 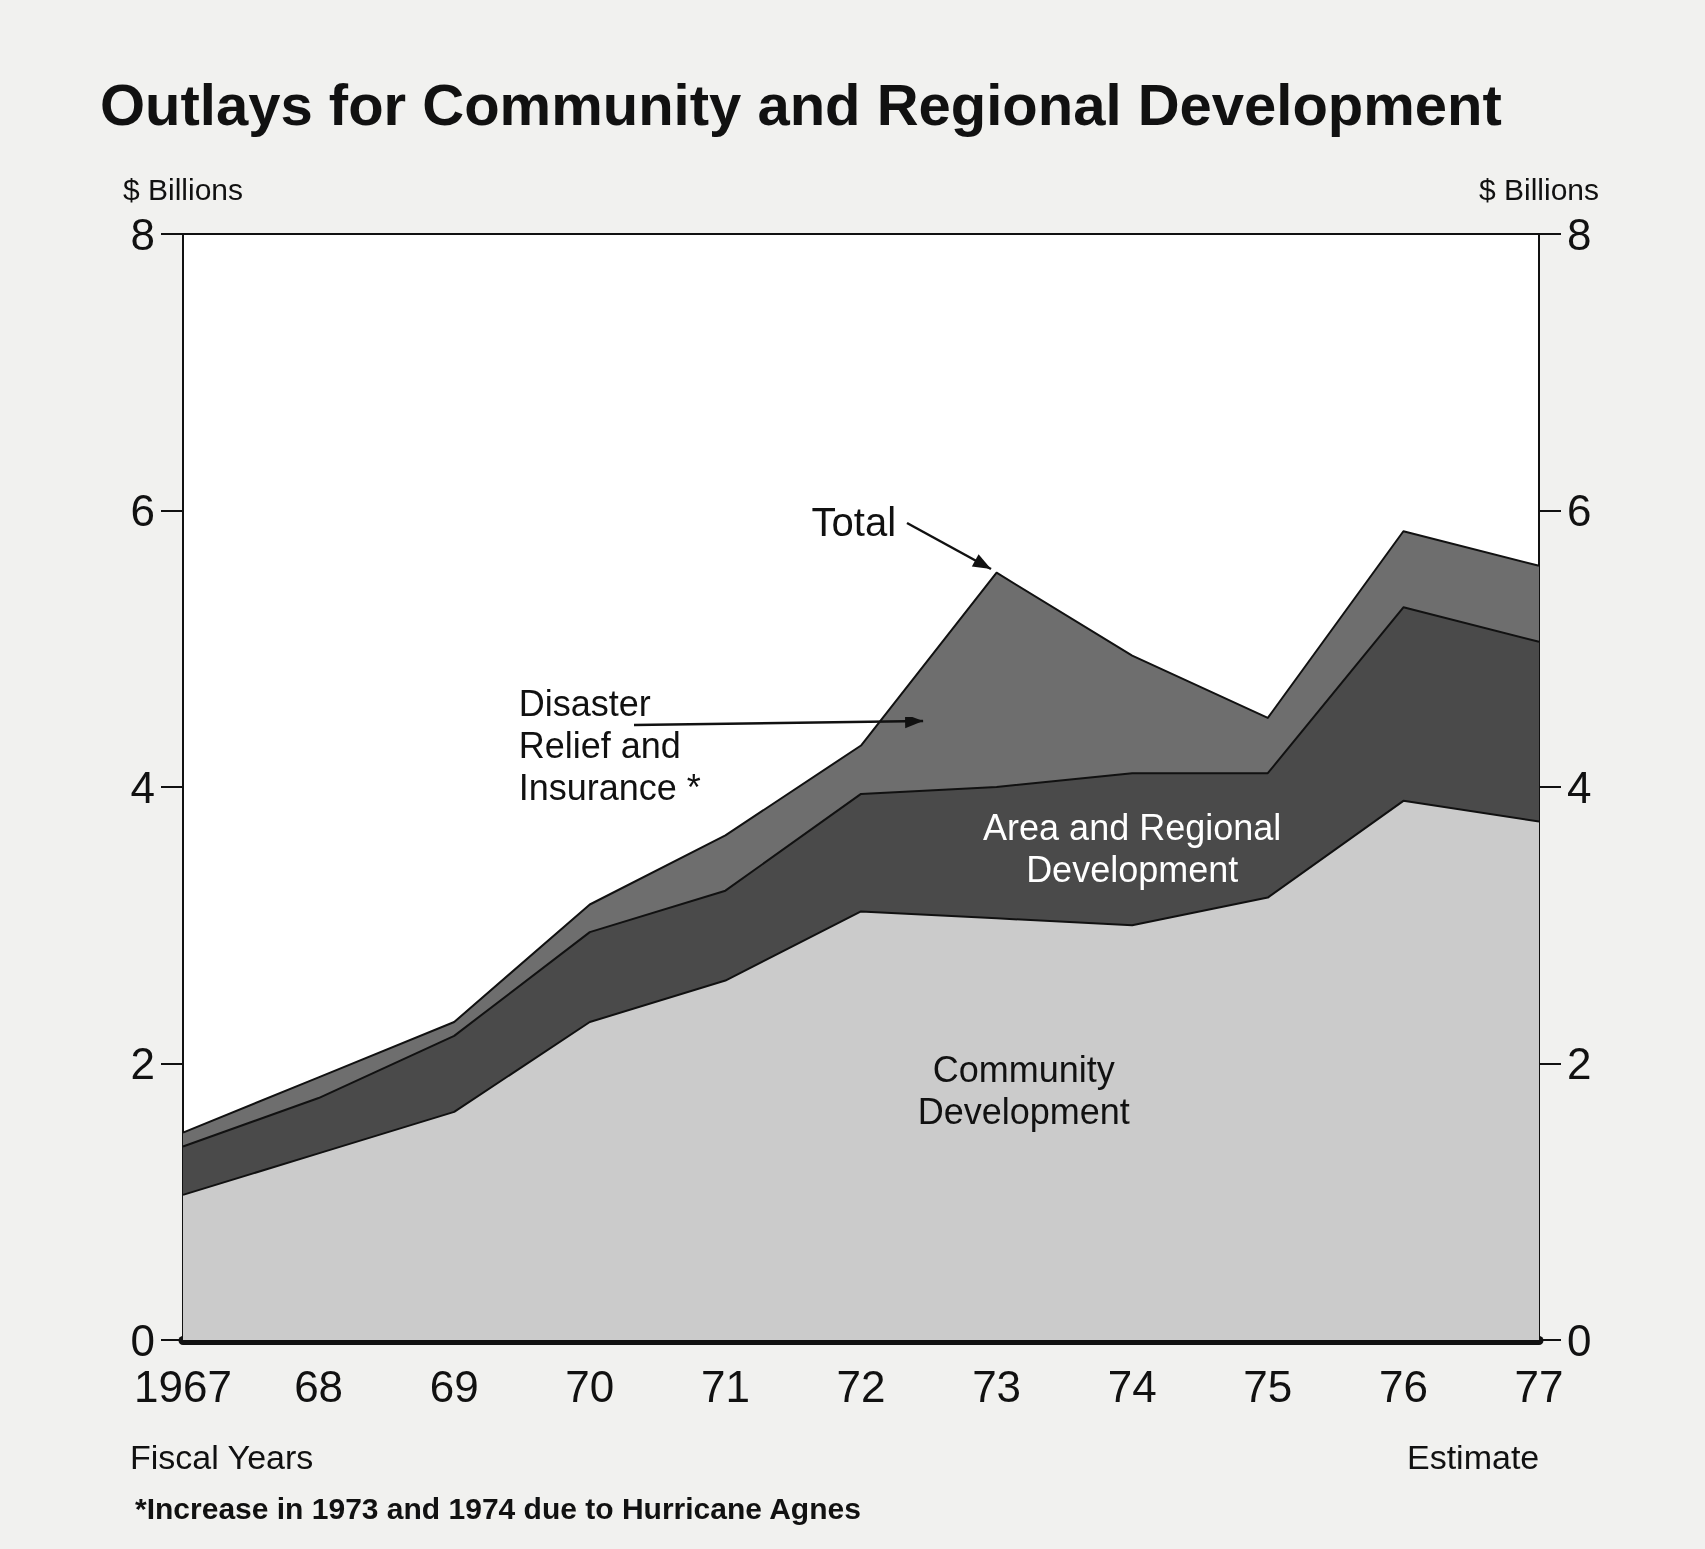 What do you see at coordinates (1579, 787) in the screenshot?
I see `y2-tick-label: 4` at bounding box center [1579, 787].